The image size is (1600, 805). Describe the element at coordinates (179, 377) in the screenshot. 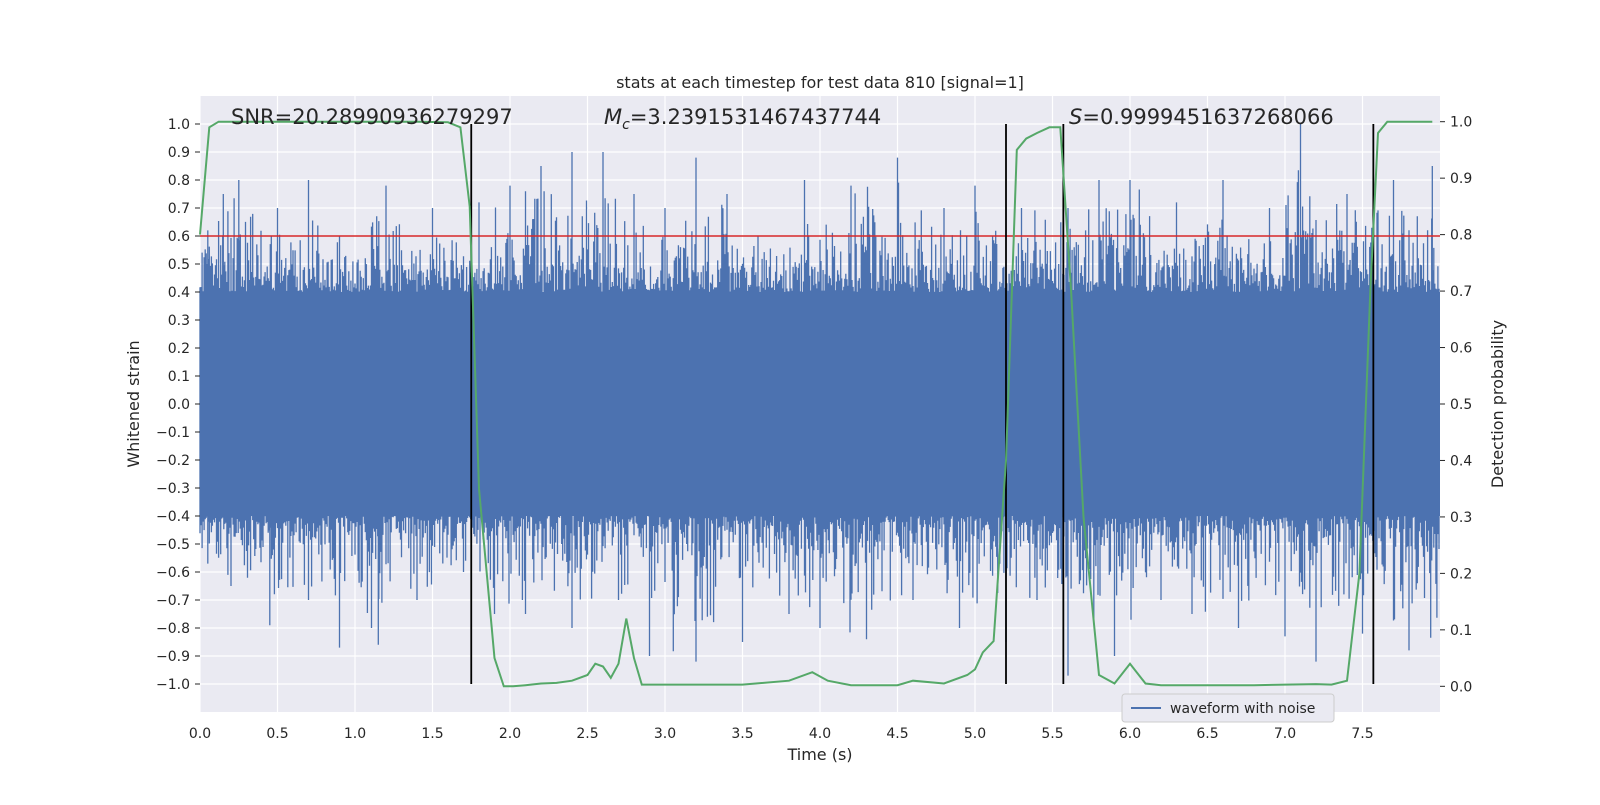

I see `y-tick-label: 0.1` at that location.